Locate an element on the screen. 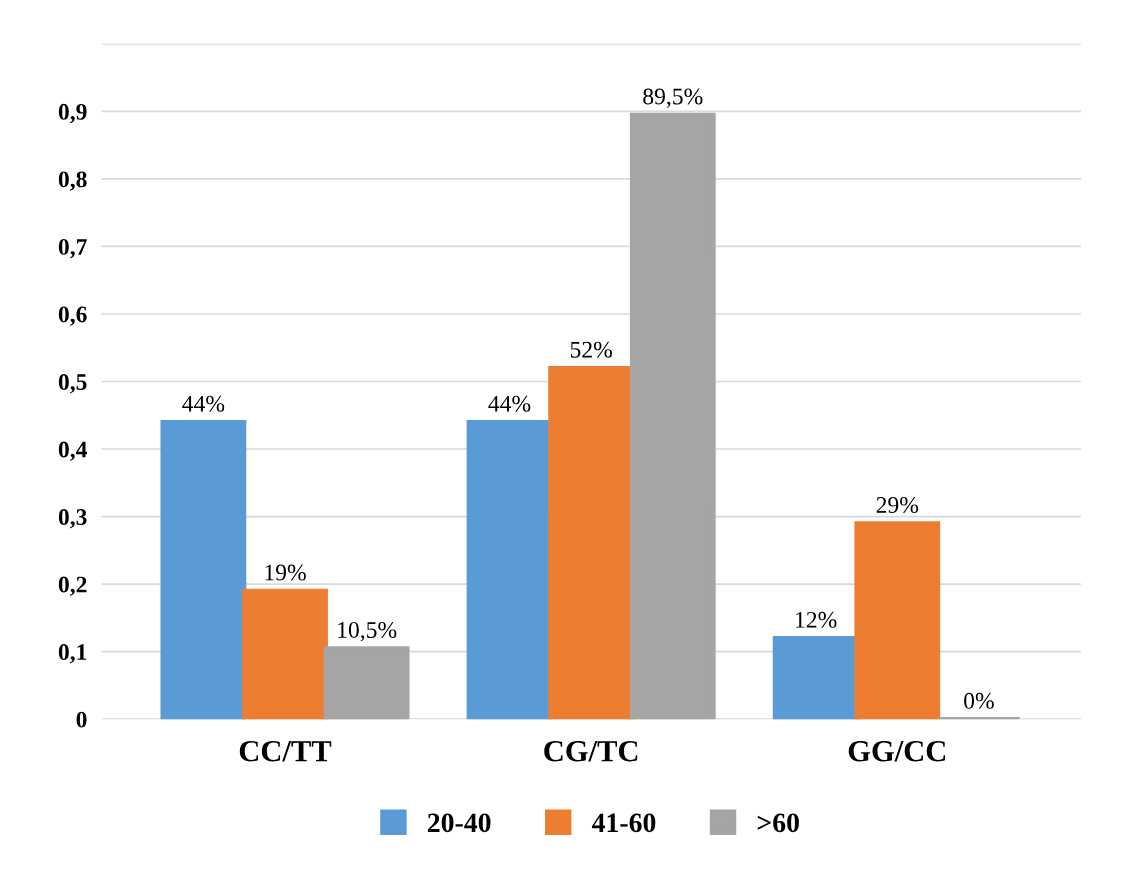 The image size is (1126, 877). y-tick-label: 0,8 is located at coordinates (72, 181).